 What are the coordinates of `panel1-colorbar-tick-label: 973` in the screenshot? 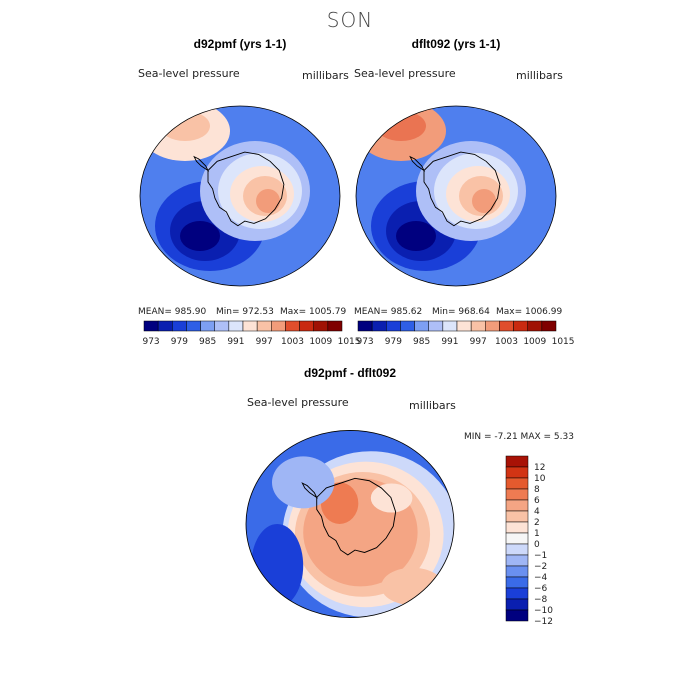 It's located at (150, 342).